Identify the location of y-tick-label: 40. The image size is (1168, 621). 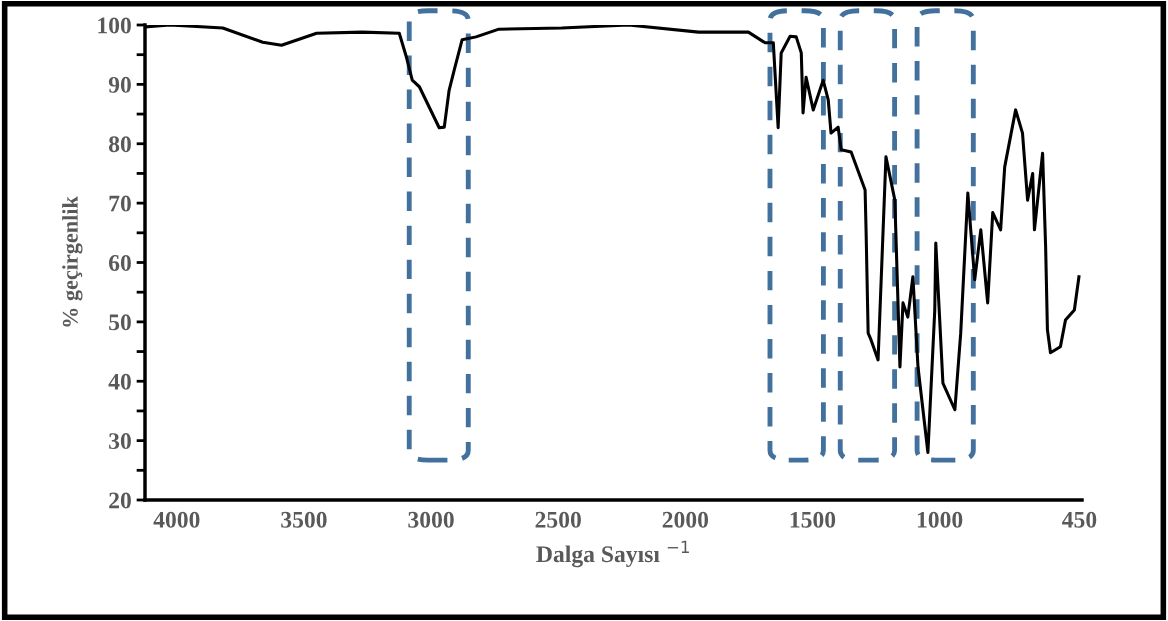
(119, 381).